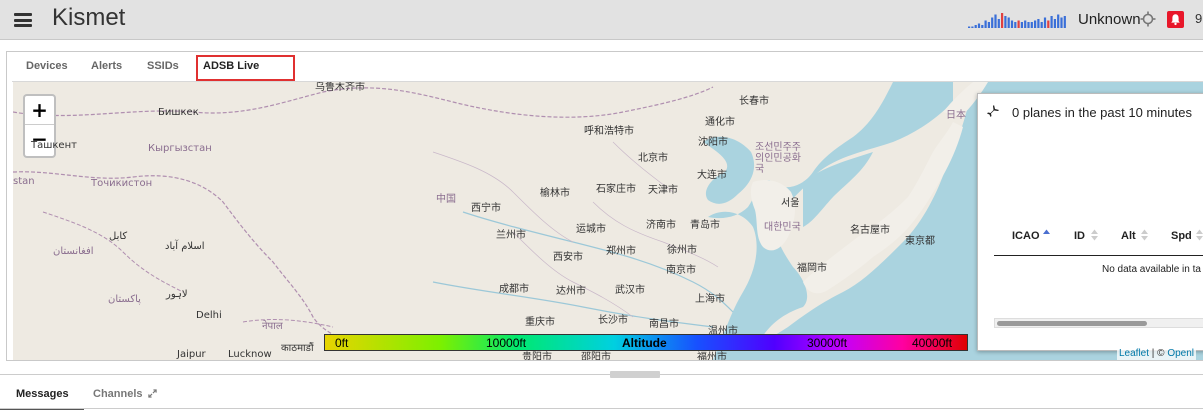 This screenshot has height=411, width=1203. What do you see at coordinates (107, 66) in the screenshot?
I see `tab-alerts: Alerts` at bounding box center [107, 66].